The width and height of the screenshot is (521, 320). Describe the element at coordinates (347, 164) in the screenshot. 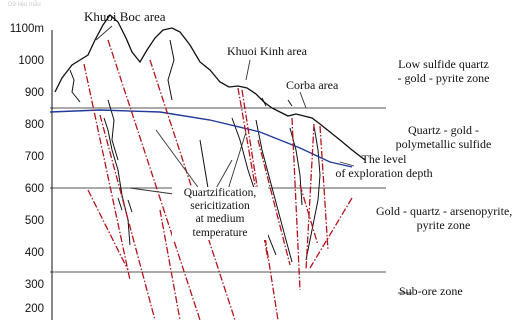

I see `leader-exploration` at that location.